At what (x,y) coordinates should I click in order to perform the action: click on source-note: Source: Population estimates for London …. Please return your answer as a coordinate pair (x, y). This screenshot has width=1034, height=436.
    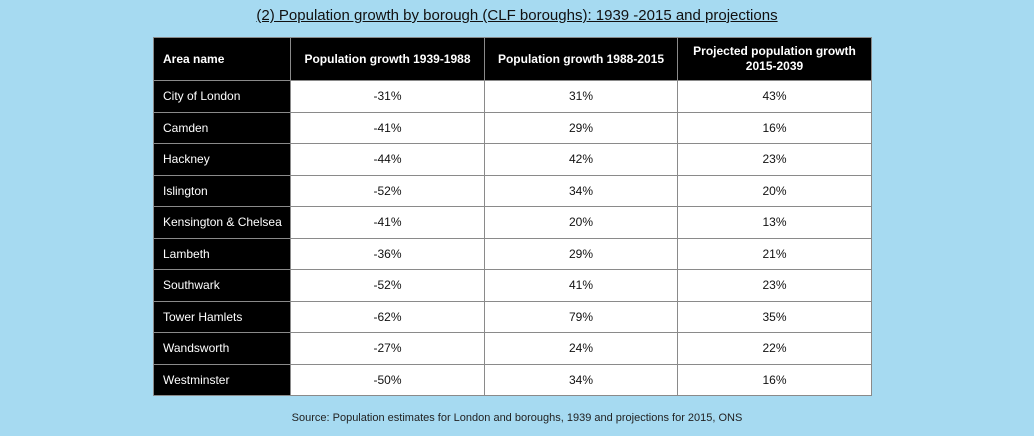
    Looking at the image, I should click on (517, 418).